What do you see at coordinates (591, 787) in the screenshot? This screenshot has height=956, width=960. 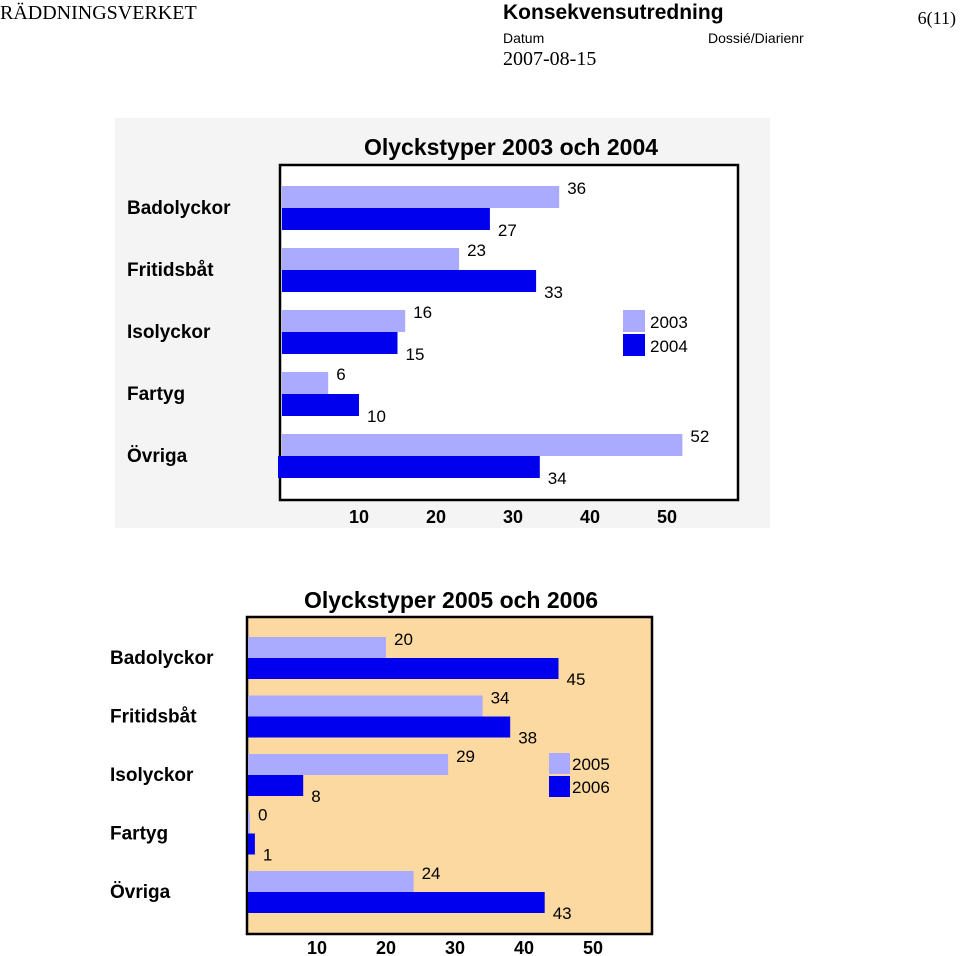 I see `legend-label: 2006` at bounding box center [591, 787].